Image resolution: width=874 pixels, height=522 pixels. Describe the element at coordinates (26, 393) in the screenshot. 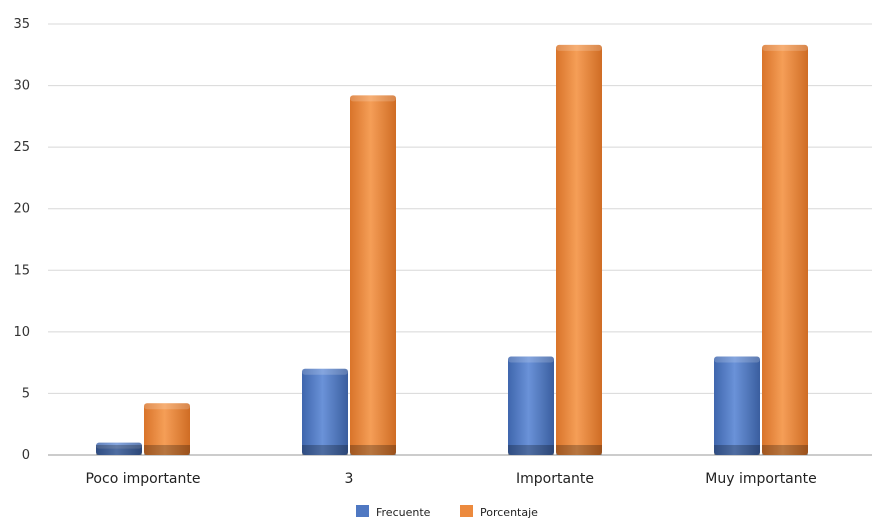

I see `y-tick-label: 5` at that location.